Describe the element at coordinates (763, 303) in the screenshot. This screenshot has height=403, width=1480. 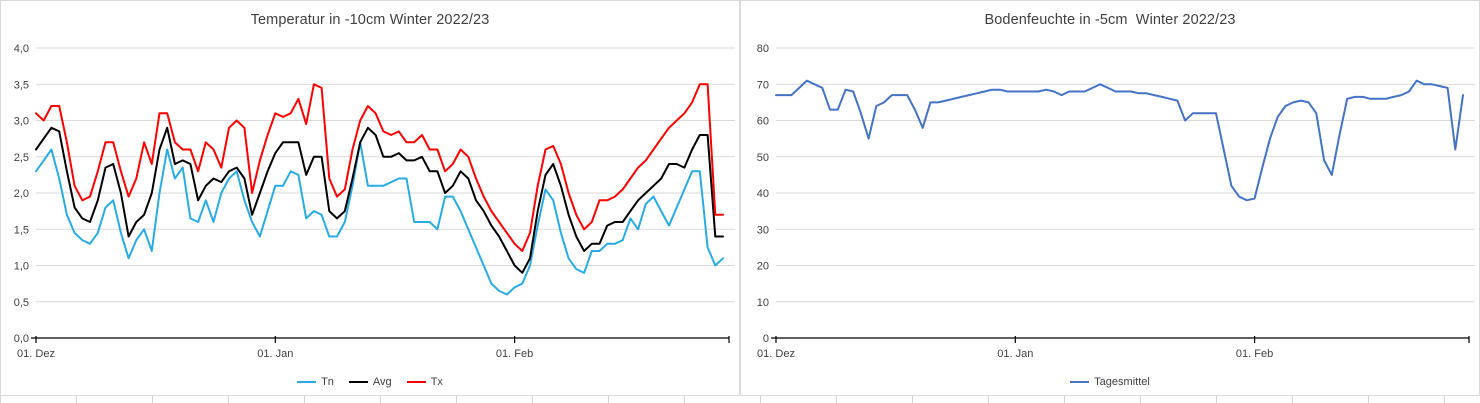
I see `y-axis-tick-label: 10` at that location.